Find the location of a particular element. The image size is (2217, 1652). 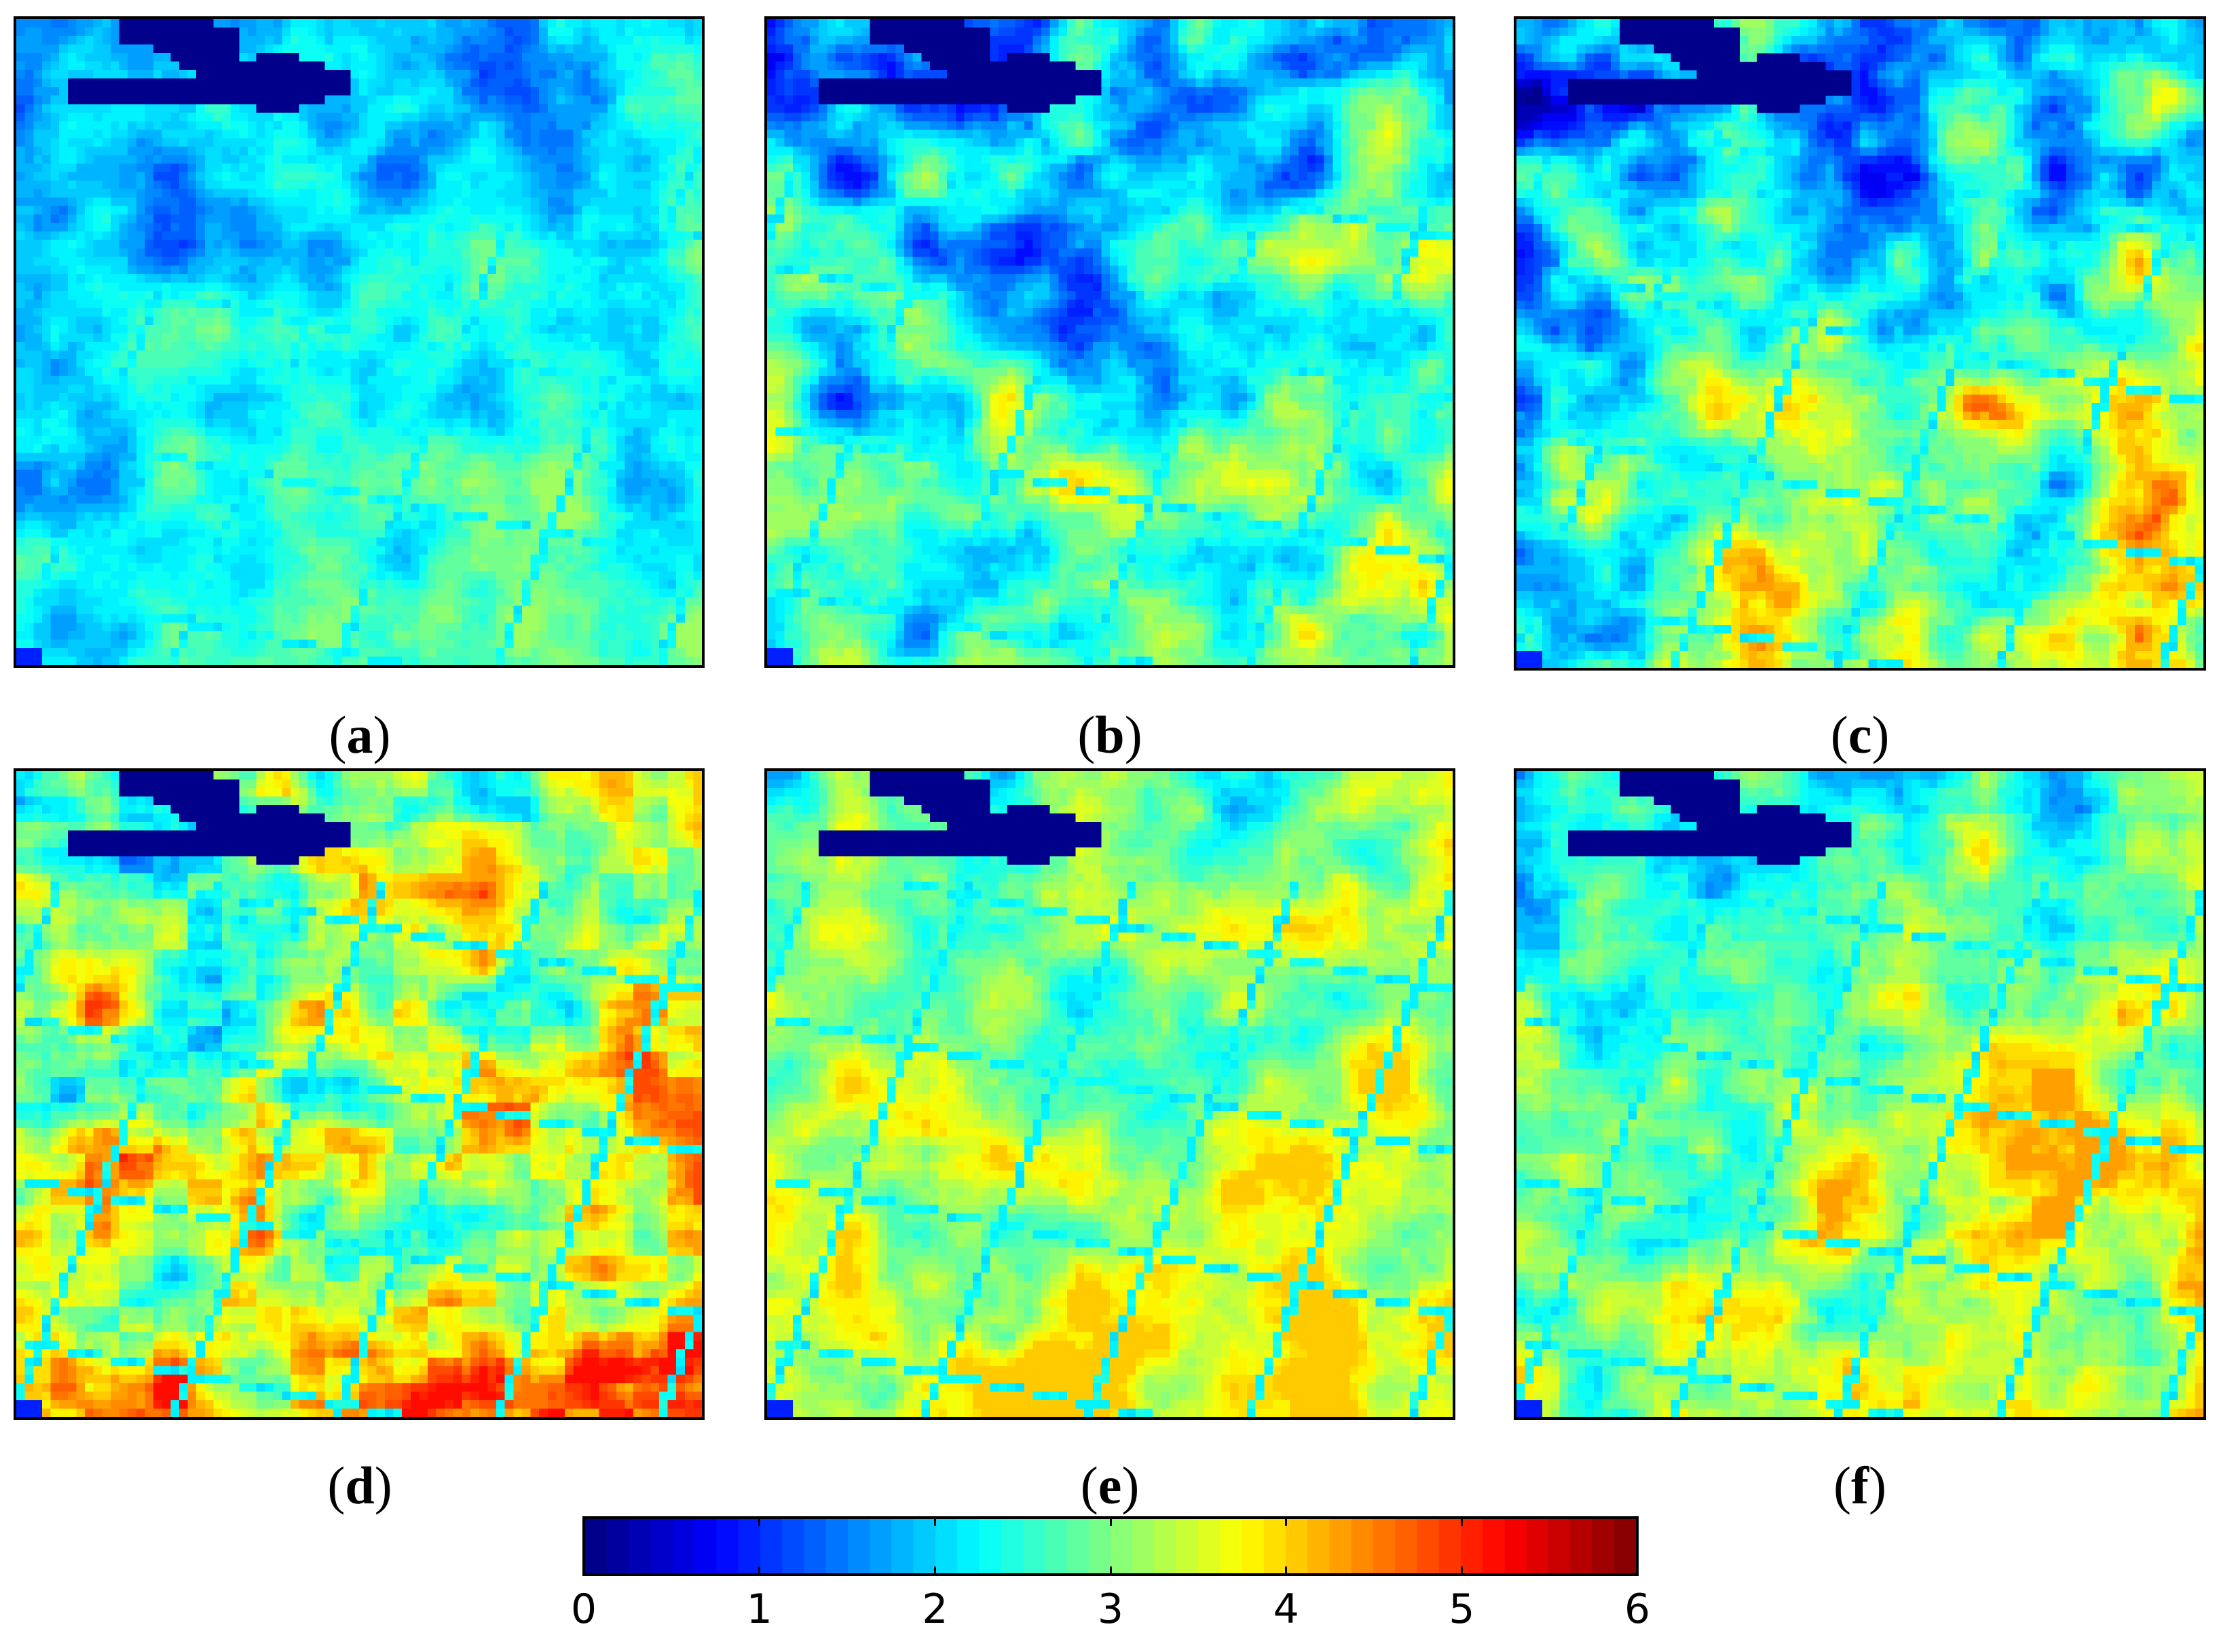

panel-label-b: (b) is located at coordinates (1109, 734).